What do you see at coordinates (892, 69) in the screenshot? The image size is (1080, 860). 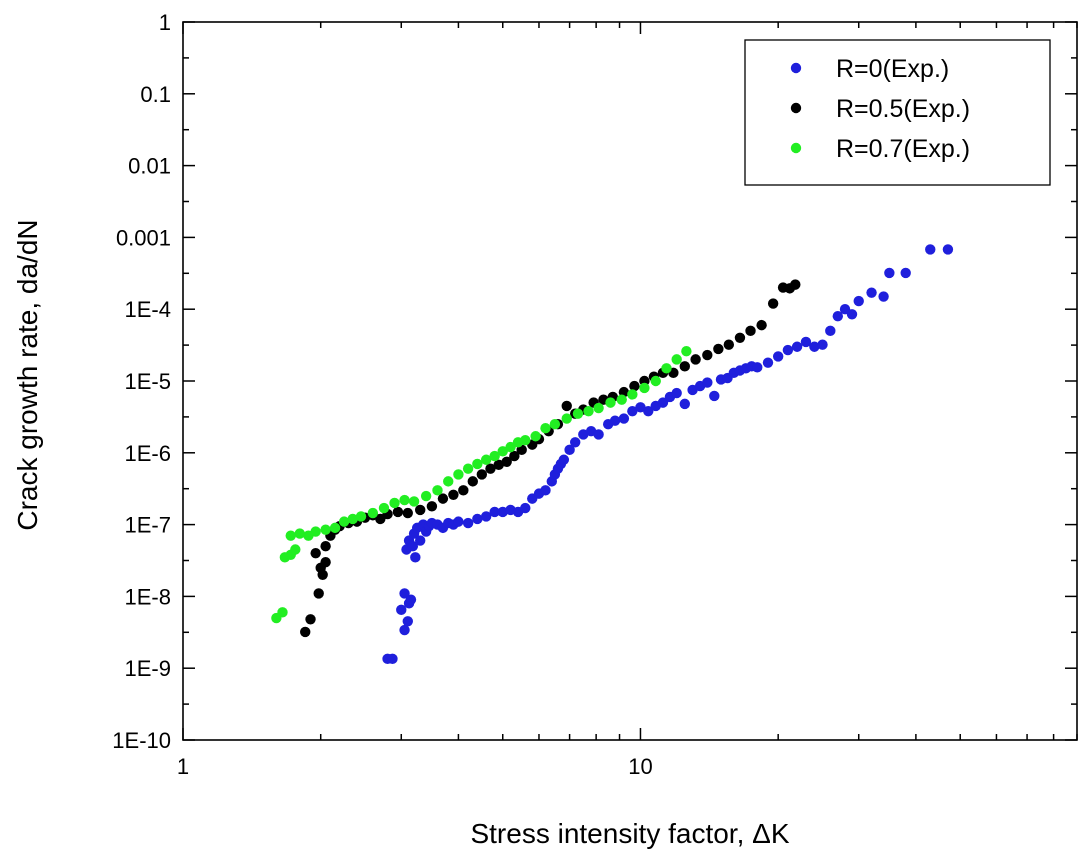 I see `legend-label: R=0(Exp.)` at bounding box center [892, 69].